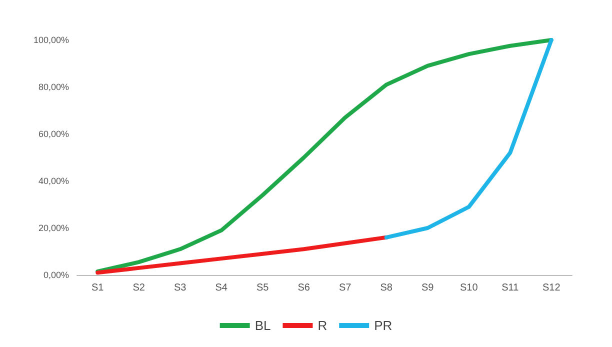 This screenshot has height=347, width=612. What do you see at coordinates (51, 40) in the screenshot?
I see `y-tick-label: 100,00%` at bounding box center [51, 40].